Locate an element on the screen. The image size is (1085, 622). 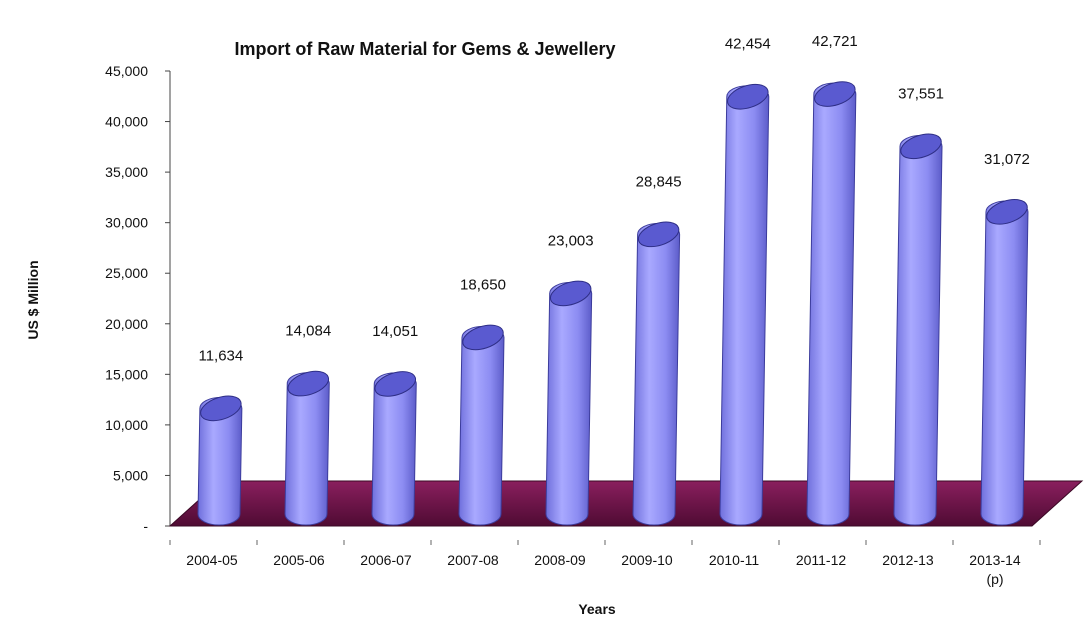
x-tick-label: 2013-14 is located at coordinates (995, 560).